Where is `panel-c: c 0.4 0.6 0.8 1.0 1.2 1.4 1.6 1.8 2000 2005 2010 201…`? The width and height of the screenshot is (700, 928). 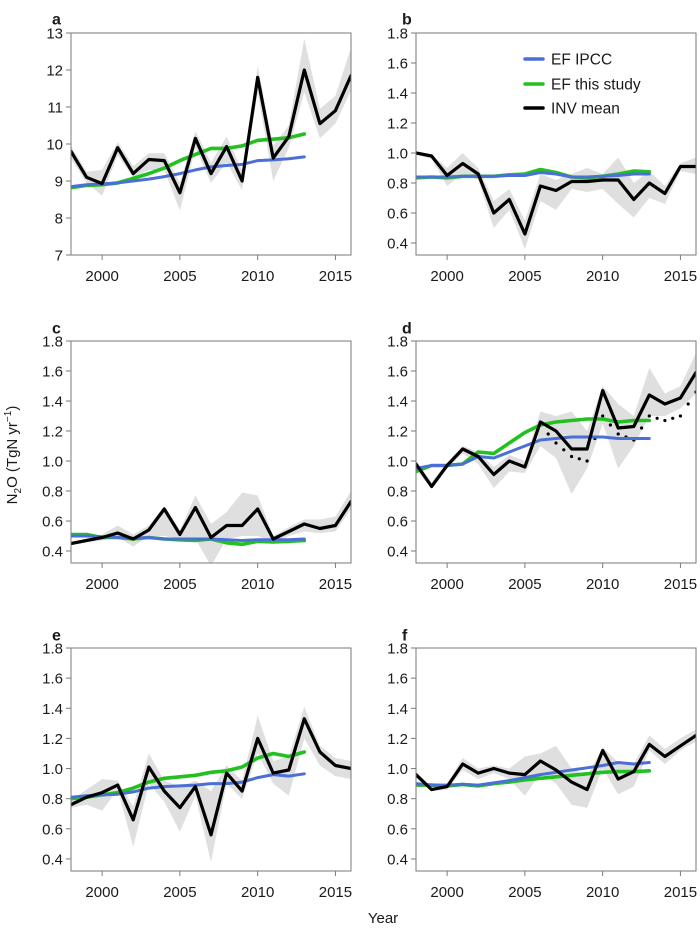
panel-c: c 0.4 0.6 0.8 1.0 1.2 1.4 1.6 1.8 2000 2005 2010 201… is located at coordinates (197, 456).